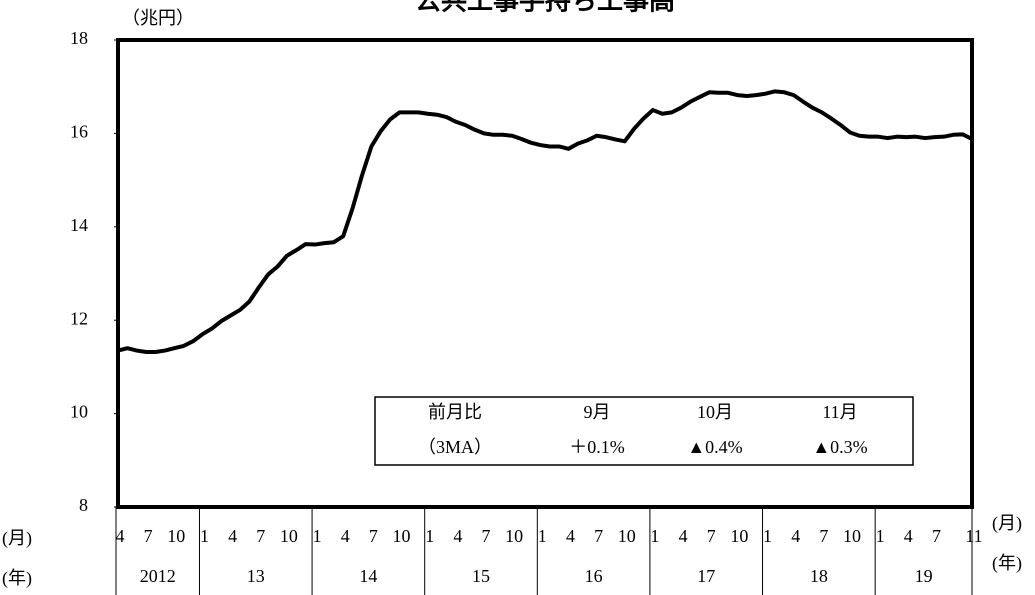 This screenshot has height=595, width=1035. Describe the element at coordinates (597, 412) in the screenshot. I see `inset-cell: 9月` at that location.